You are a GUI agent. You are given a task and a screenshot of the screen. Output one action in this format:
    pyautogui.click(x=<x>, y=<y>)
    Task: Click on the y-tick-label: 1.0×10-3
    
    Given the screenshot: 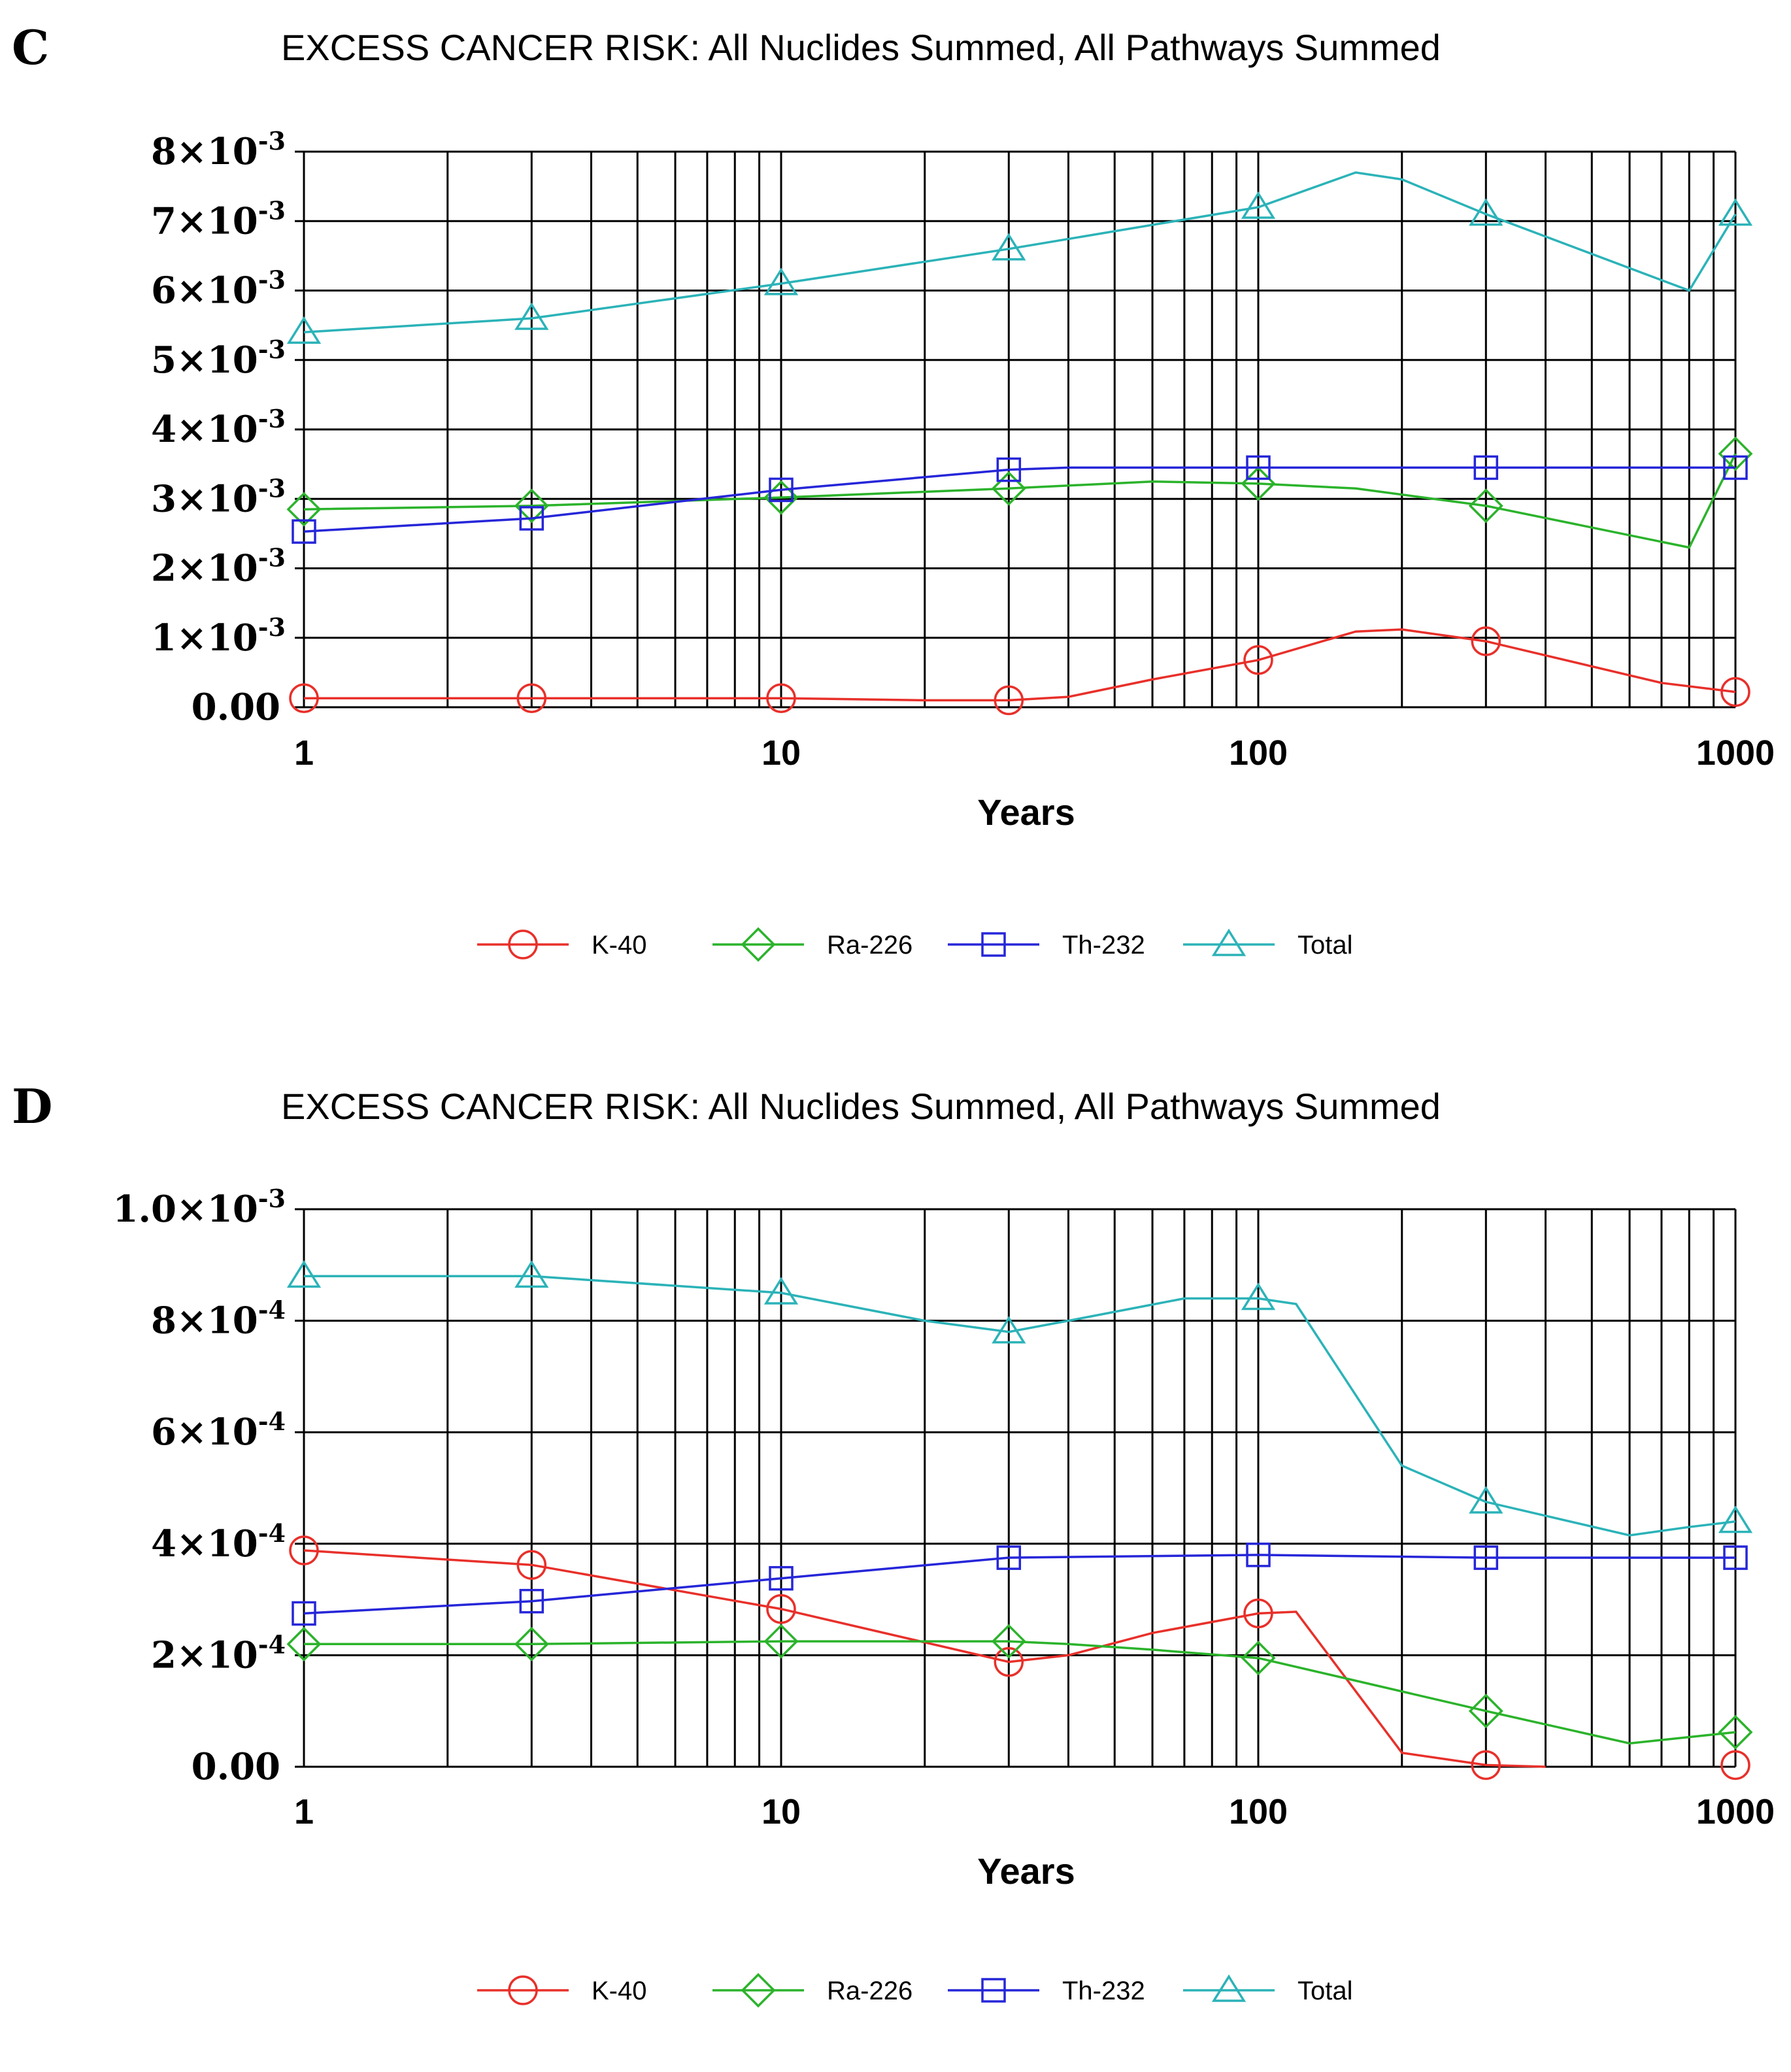 What is the action you would take?
    pyautogui.click(x=199, y=1207)
    